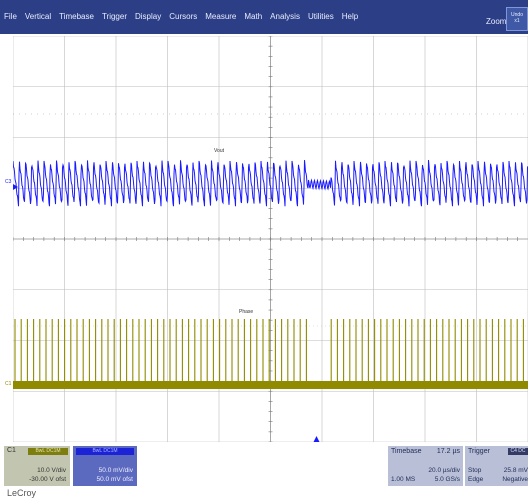  I want to click on c1-marker: C1, so click(8, 384).